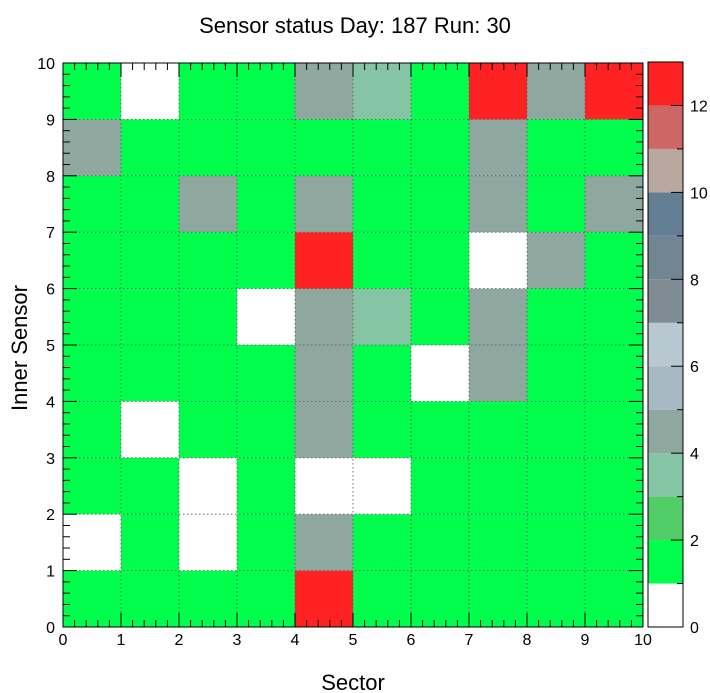  What do you see at coordinates (19, 348) in the screenshot?
I see `y-axis-label: Inner Sensor` at bounding box center [19, 348].